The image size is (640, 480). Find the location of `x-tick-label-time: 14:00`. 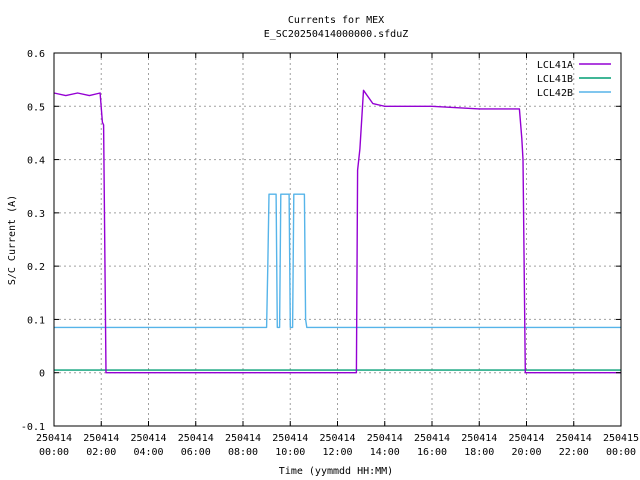

x-tick-label-time: 14:00 is located at coordinates (385, 452).